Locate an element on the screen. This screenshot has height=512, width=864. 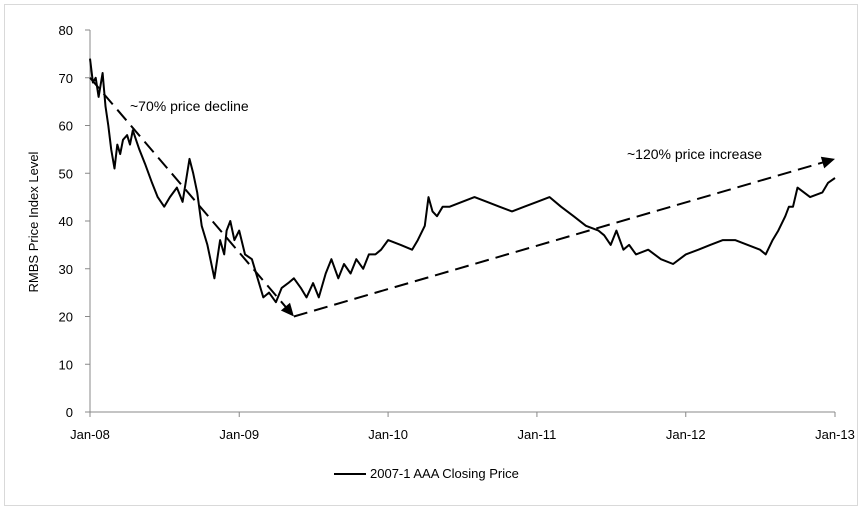
annotation-label: ~120% price increase is located at coordinates (694, 154).